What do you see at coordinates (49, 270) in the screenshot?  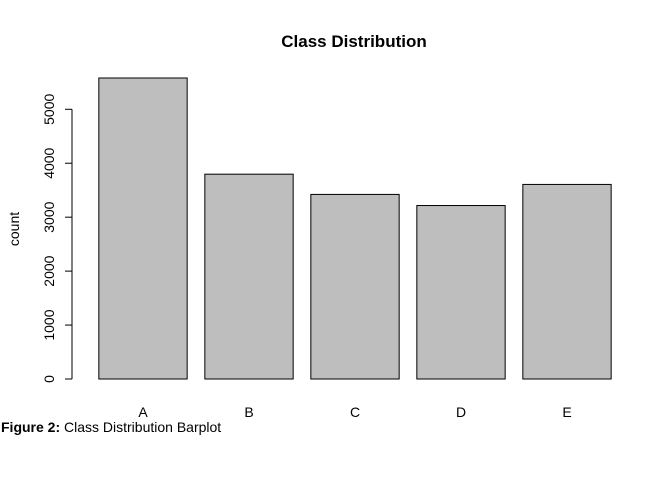 I see `y-tick-label: 2000` at bounding box center [49, 270].